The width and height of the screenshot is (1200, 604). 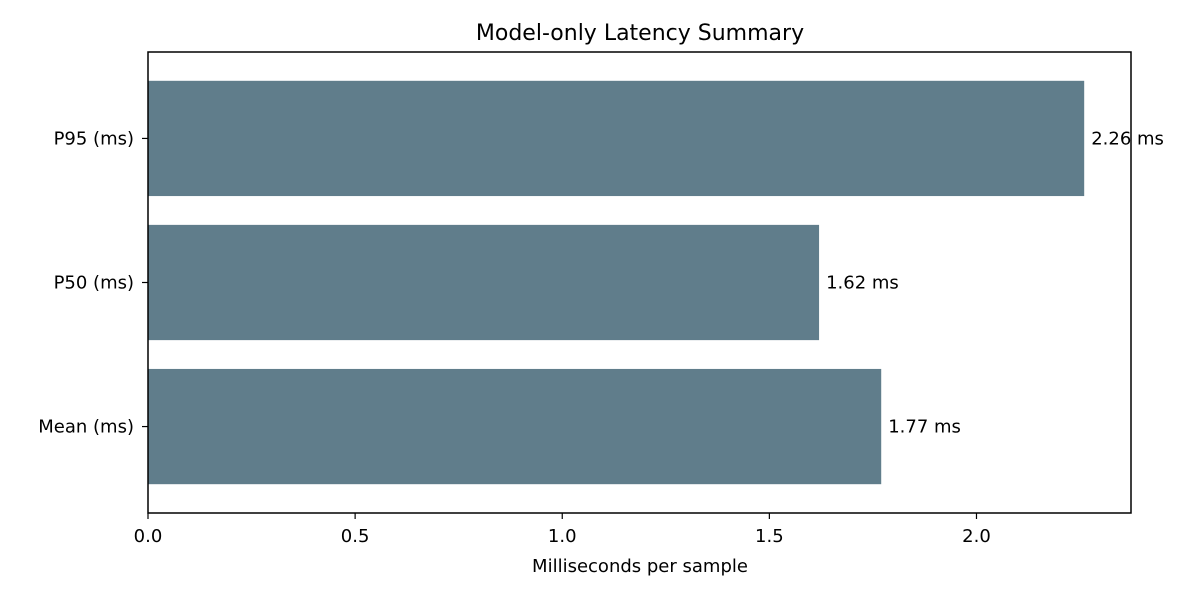 What do you see at coordinates (862, 283) in the screenshot?
I see `data-label-p50-ms: 1.62 ms` at bounding box center [862, 283].